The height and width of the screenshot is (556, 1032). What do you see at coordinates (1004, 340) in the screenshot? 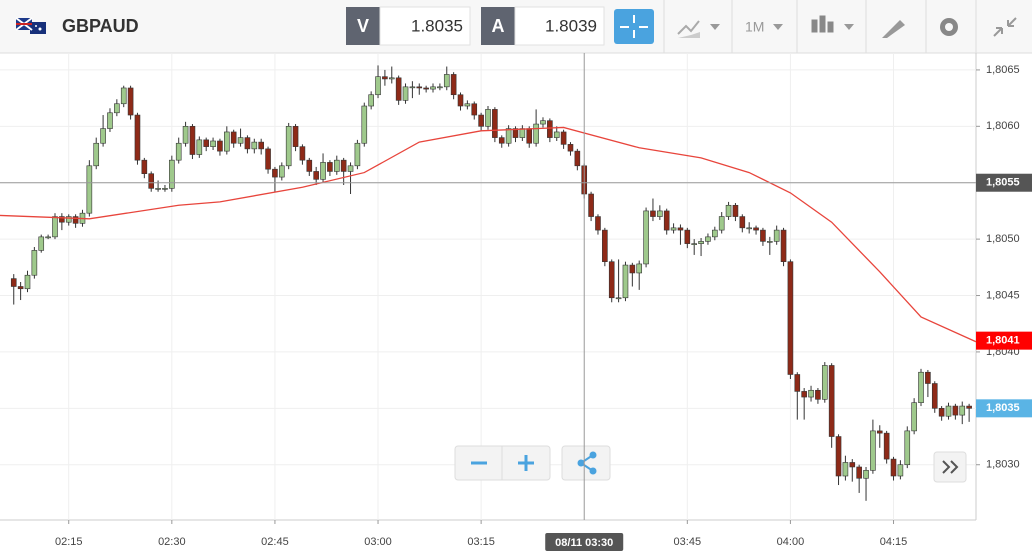
I see `ma-price-box` at bounding box center [1004, 340].